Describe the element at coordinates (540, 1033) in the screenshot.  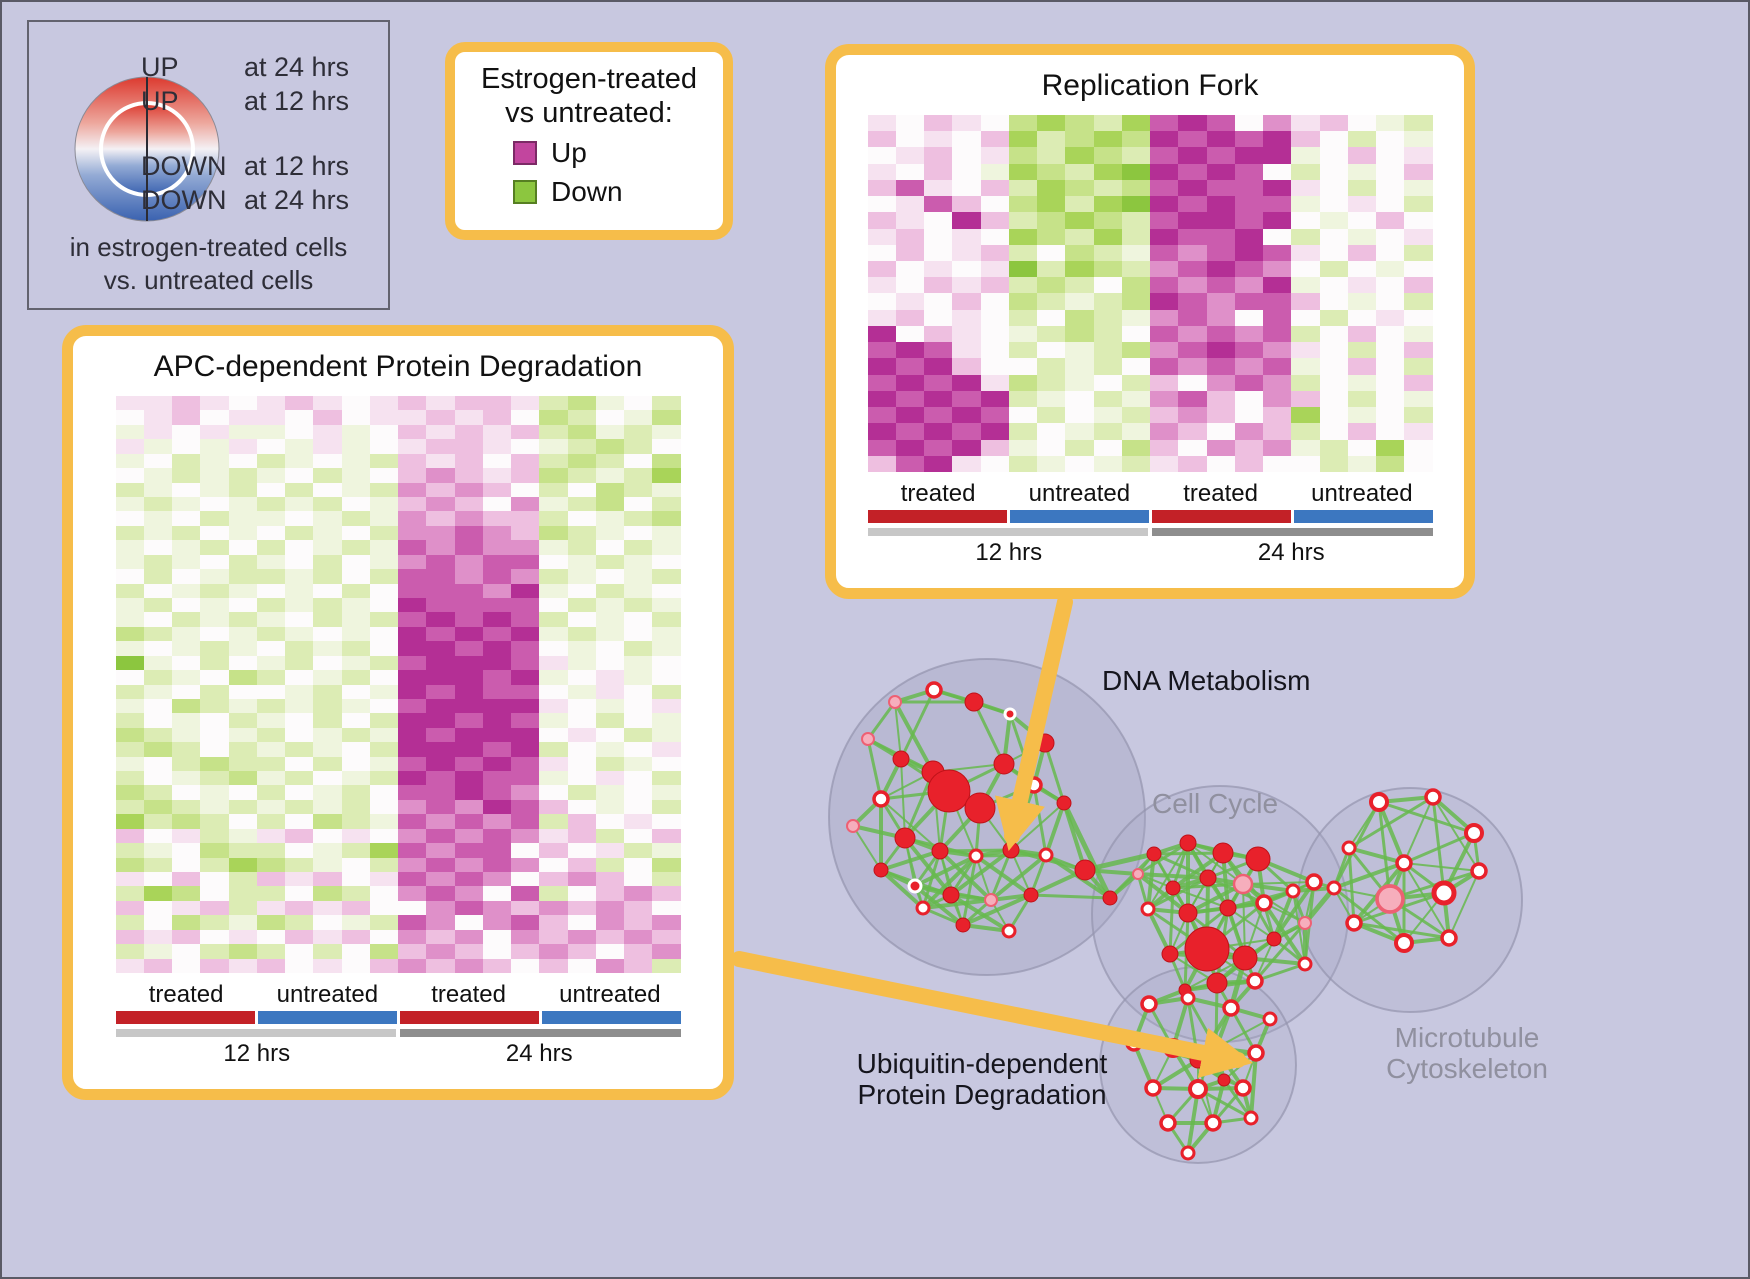
I see `time-color-bar` at that location.